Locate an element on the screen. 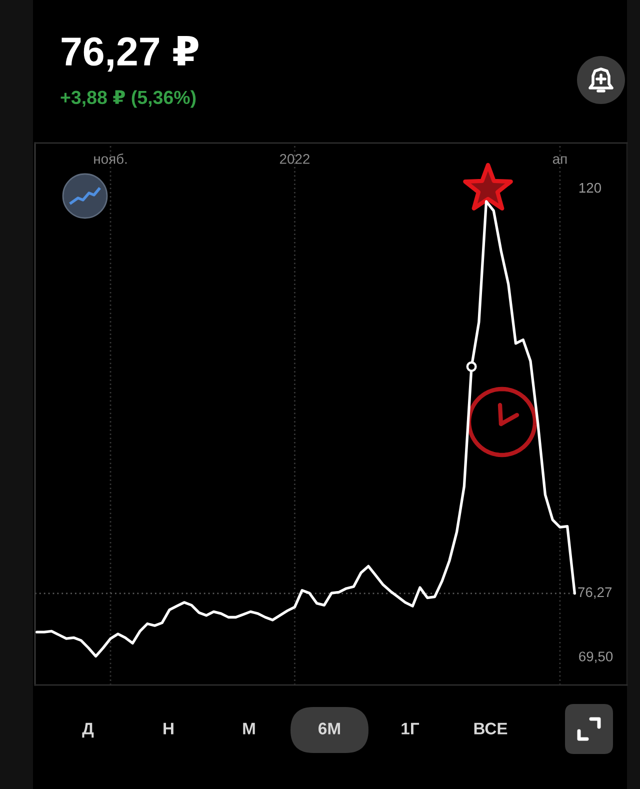 This screenshot has height=789, width=640. y-tick-label: 69,50 is located at coordinates (596, 658).